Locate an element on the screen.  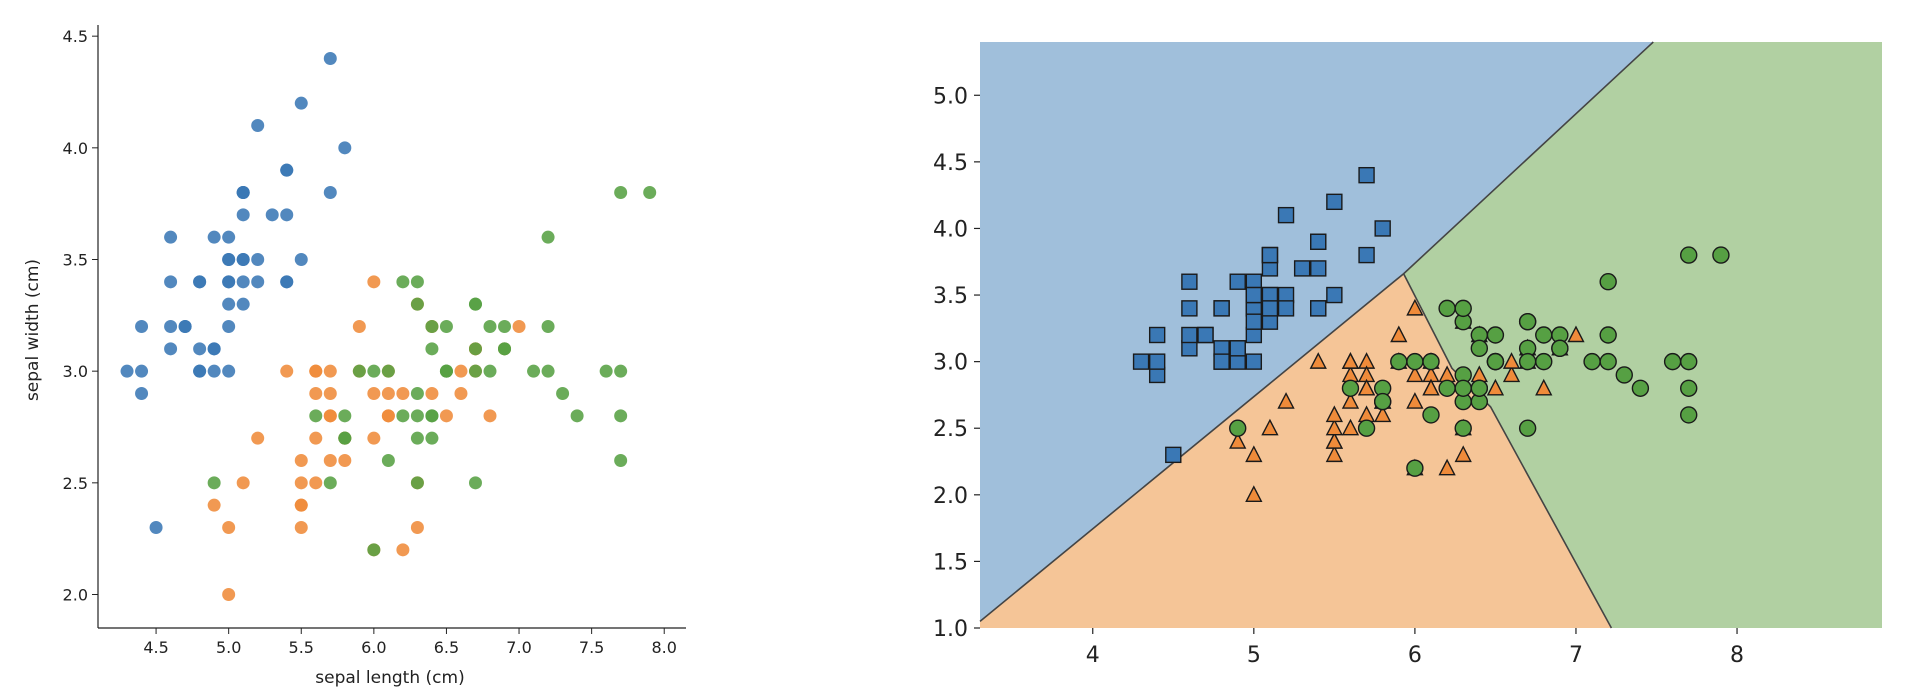
right-x-tick-label: 5 is located at coordinates (1254, 655).